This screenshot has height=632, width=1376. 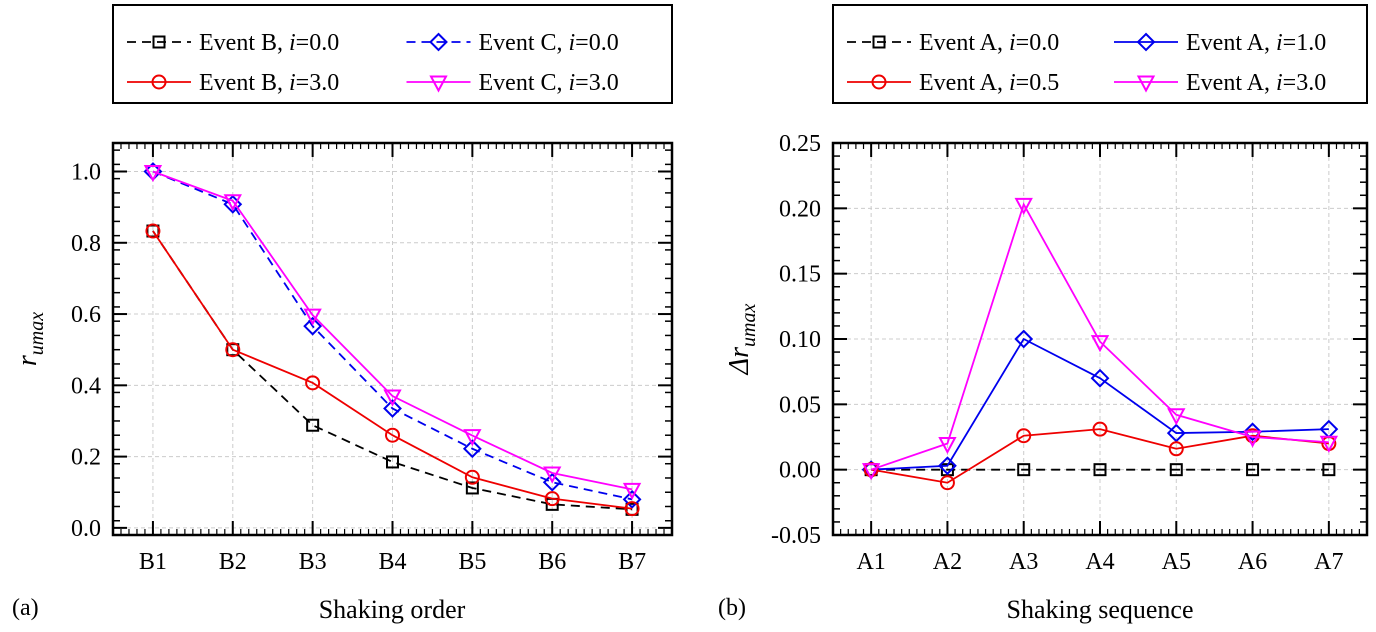 I want to click on x-tick-label: B6, so click(x=552, y=562).